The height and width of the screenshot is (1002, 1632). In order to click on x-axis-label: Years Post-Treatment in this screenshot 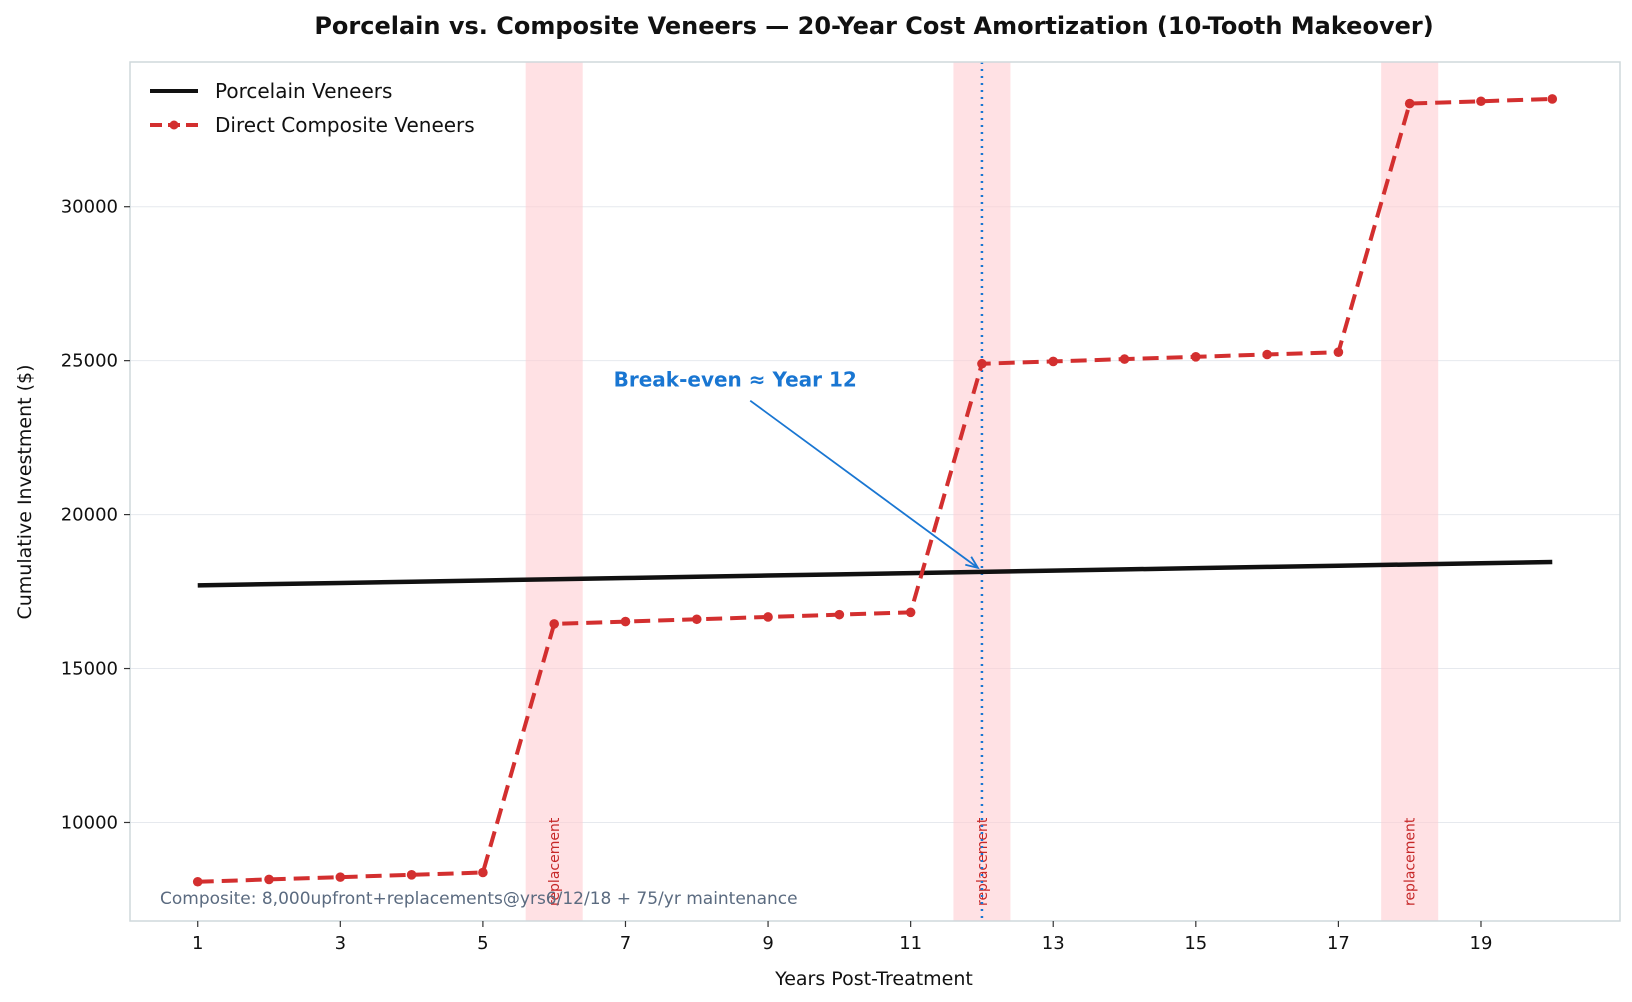, I will do `click(873, 979)`.